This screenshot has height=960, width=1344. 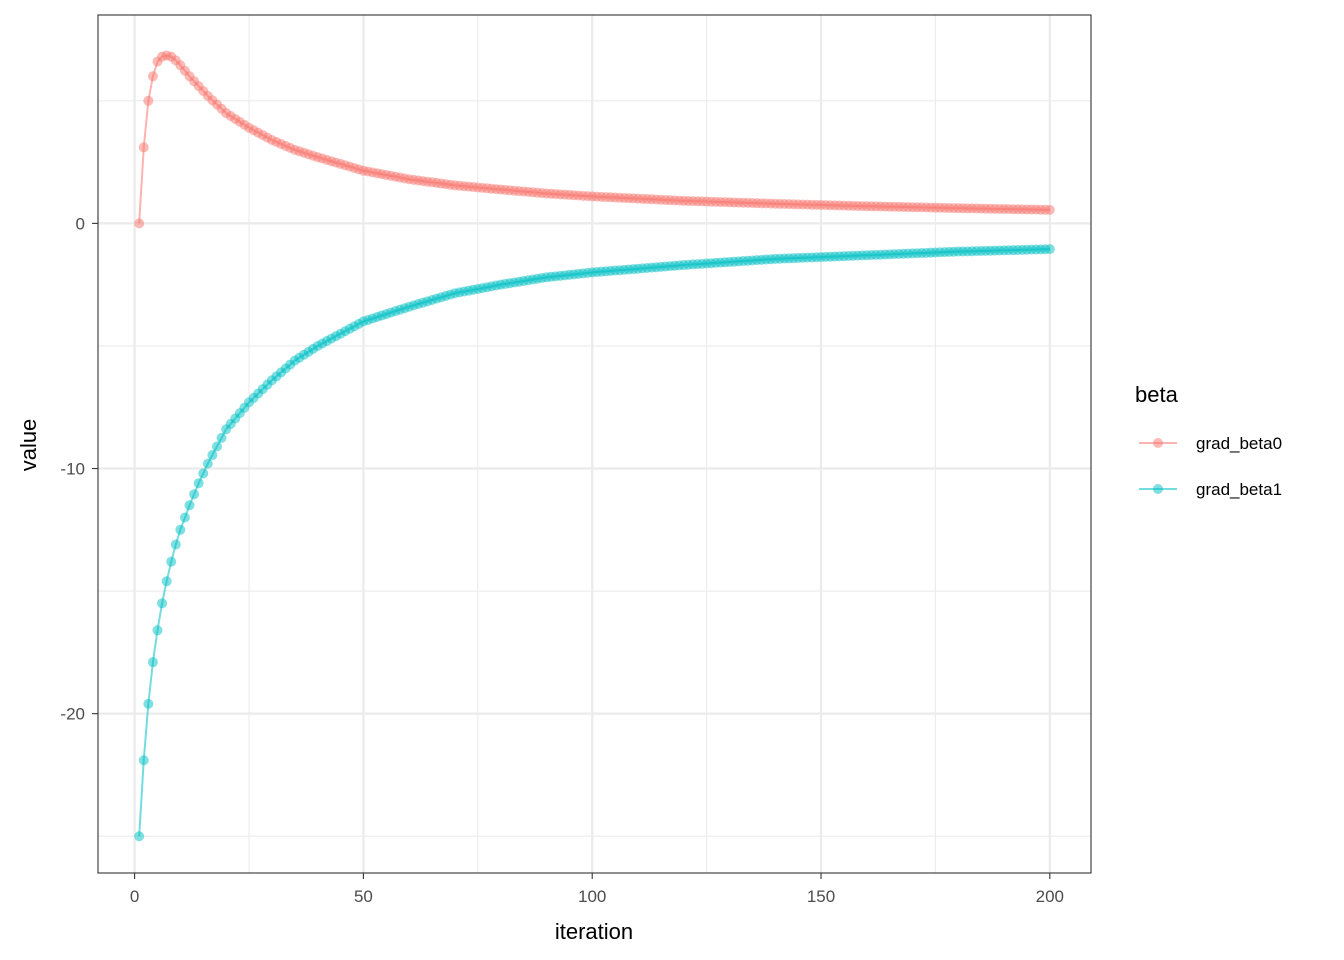 I want to click on legend-title: beta, so click(x=1157, y=394).